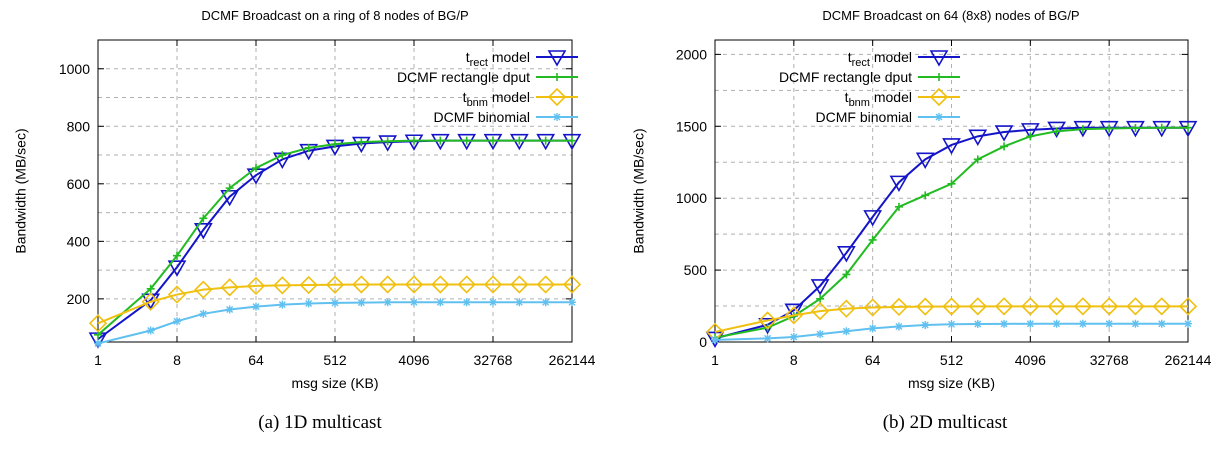  What do you see at coordinates (79, 299) in the screenshot?
I see `y-tick-label: 200` at bounding box center [79, 299].